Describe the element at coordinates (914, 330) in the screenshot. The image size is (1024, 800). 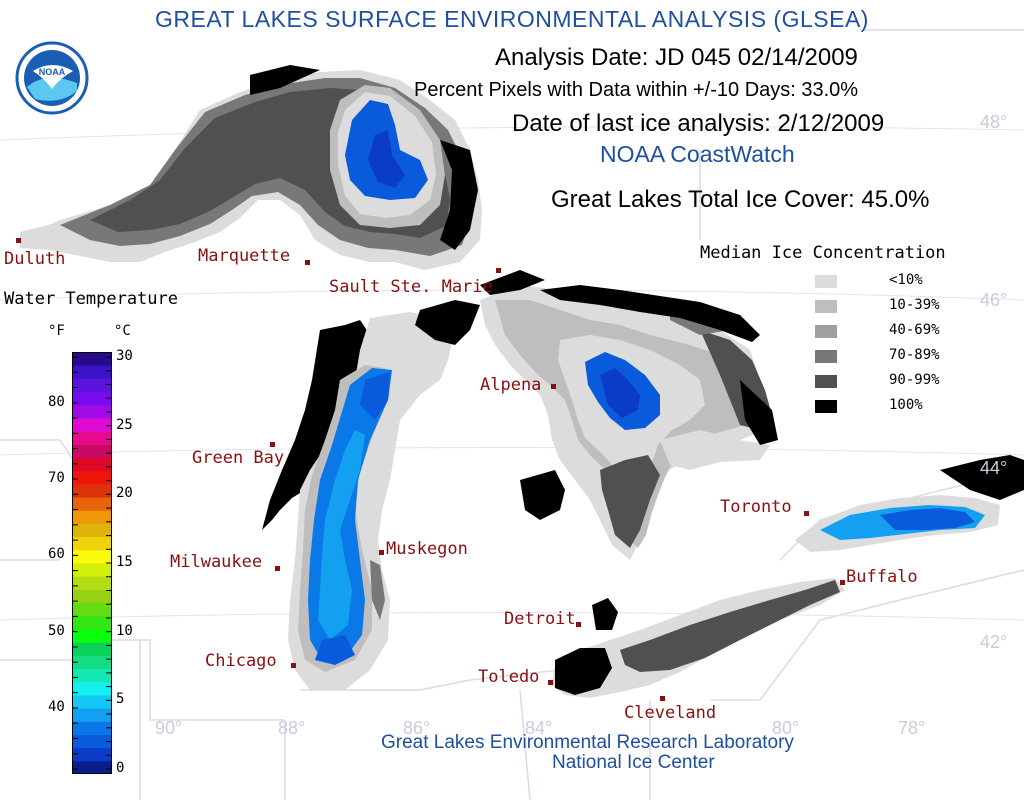
I see `ice-legend-label: 40-69%` at that location.